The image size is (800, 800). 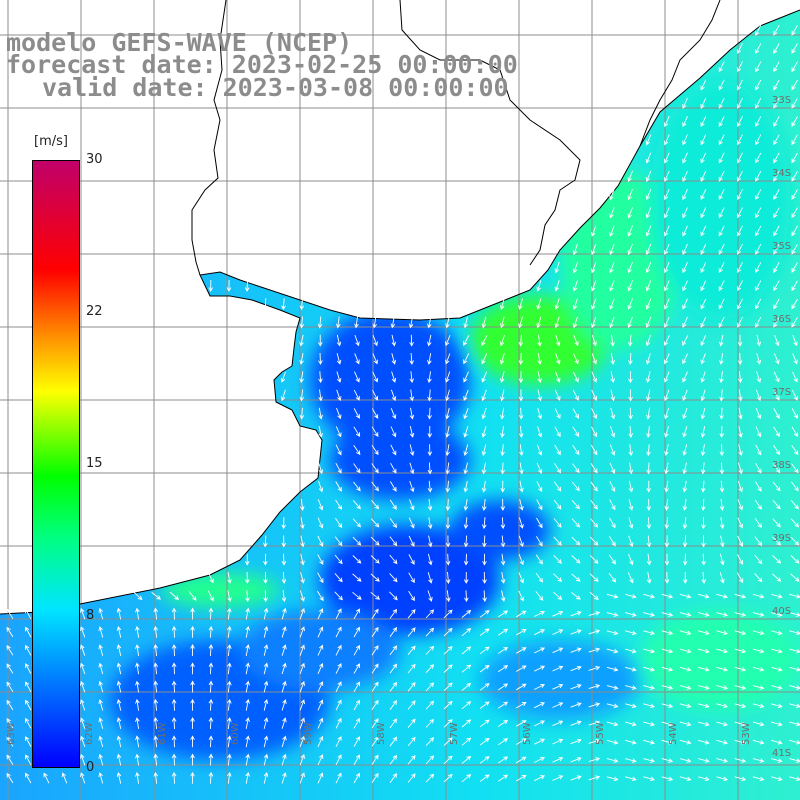 What do you see at coordinates (746, 733) in the screenshot?
I see `lon-label: 53W` at bounding box center [746, 733].